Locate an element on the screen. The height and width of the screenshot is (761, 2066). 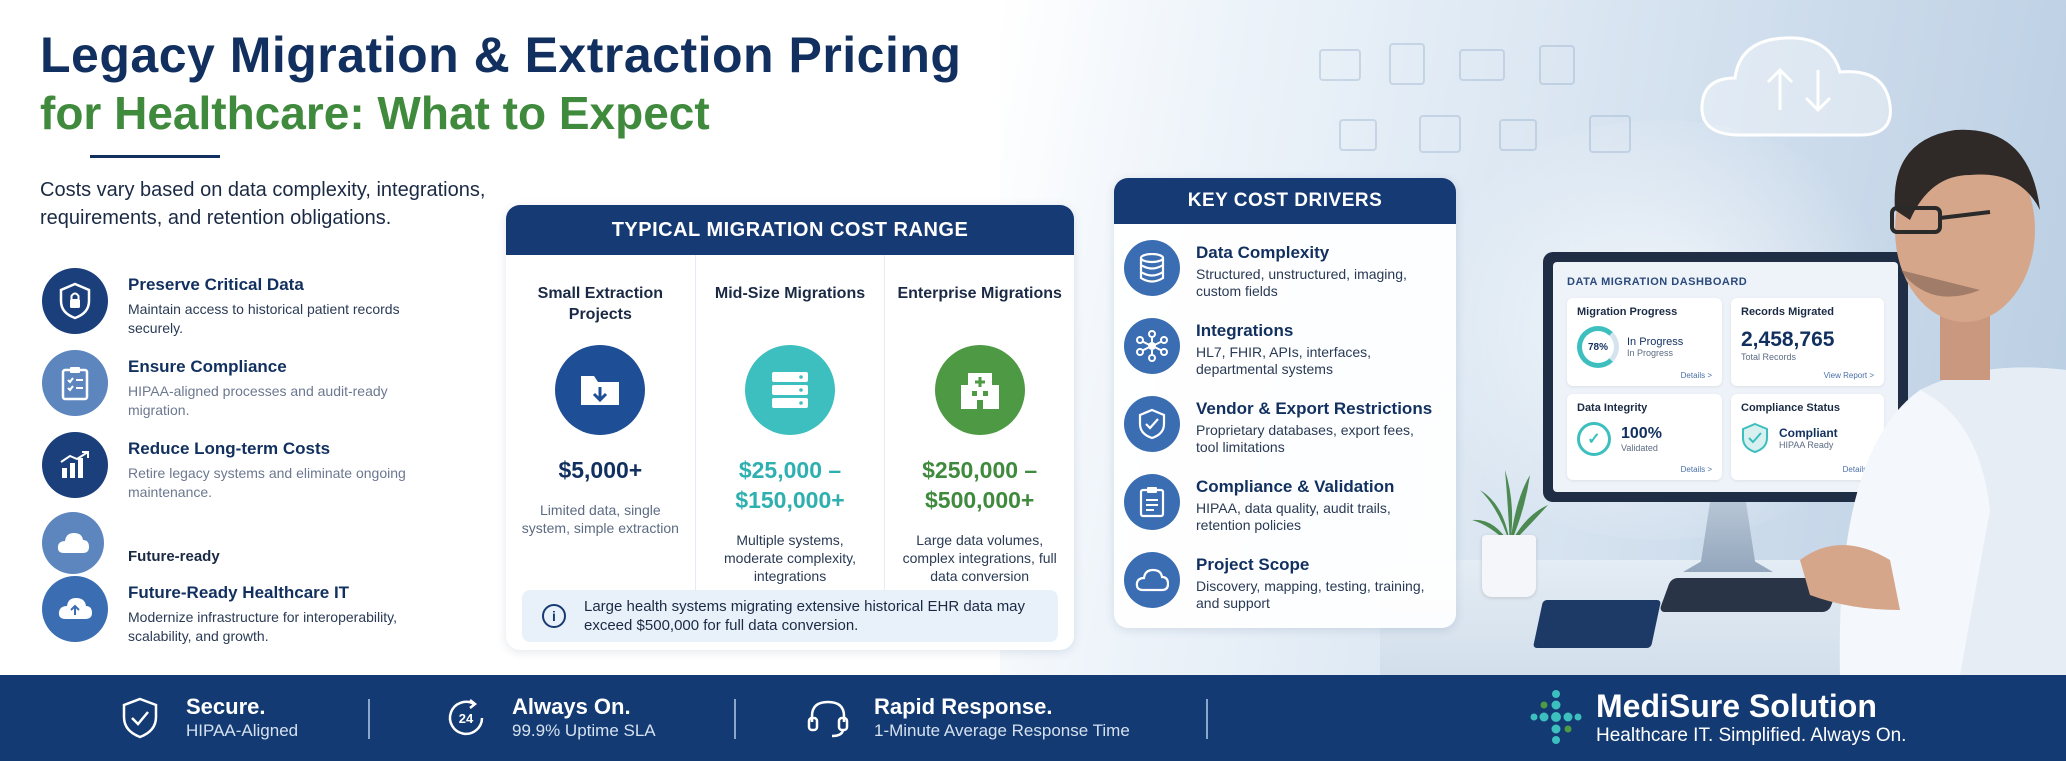
shield-check-icon is located at coordinates (140, 718).